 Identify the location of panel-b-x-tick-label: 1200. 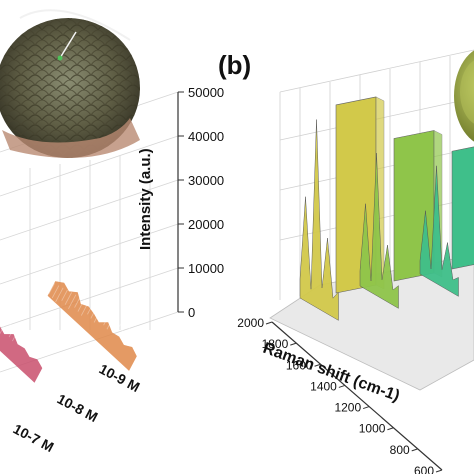
(347, 408).